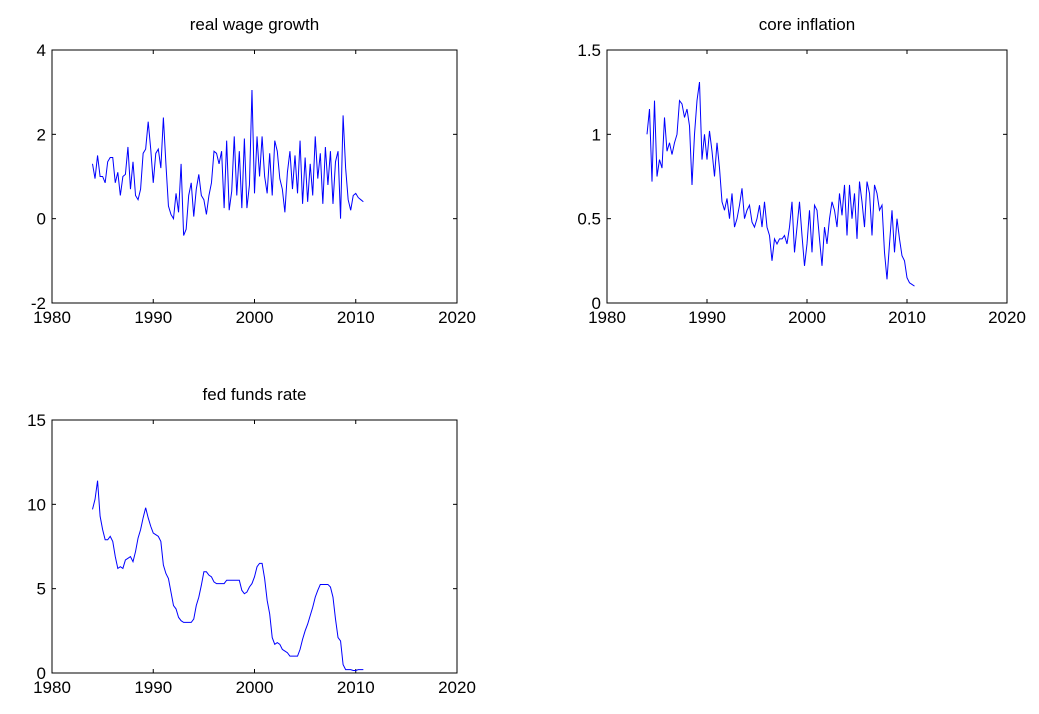  What do you see at coordinates (589, 50) in the screenshot?
I see `y-tick-label: 1.5` at bounding box center [589, 50].